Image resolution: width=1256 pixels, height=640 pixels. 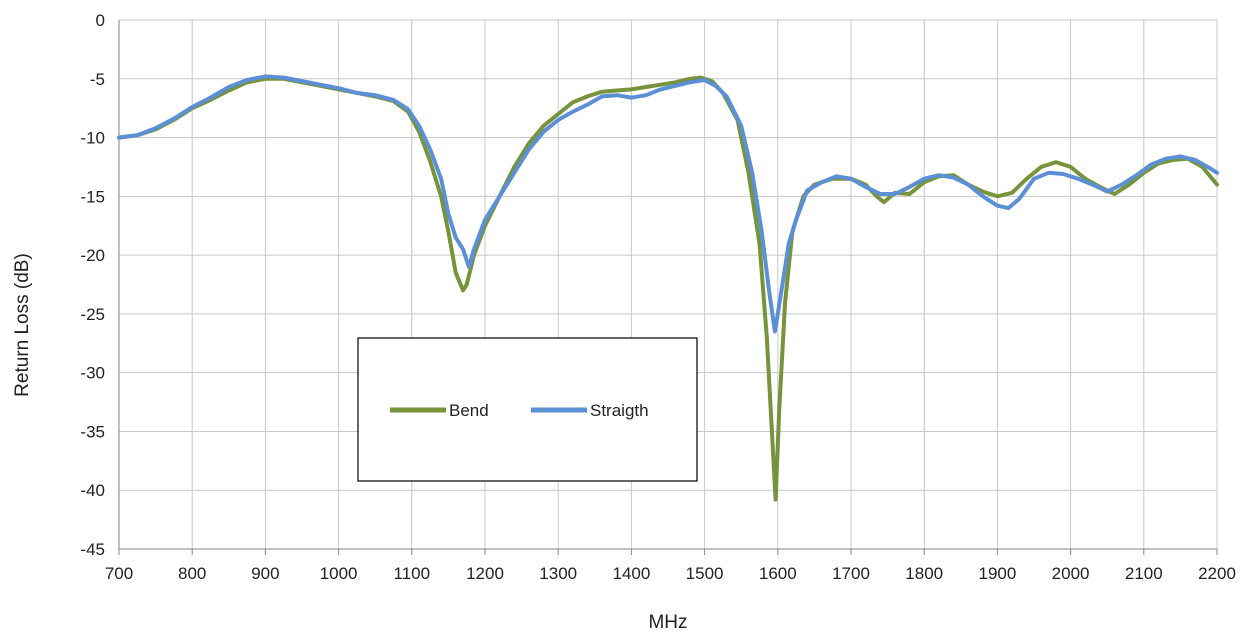 What do you see at coordinates (92, 431) in the screenshot?
I see `y-tick-label: -35` at bounding box center [92, 431].